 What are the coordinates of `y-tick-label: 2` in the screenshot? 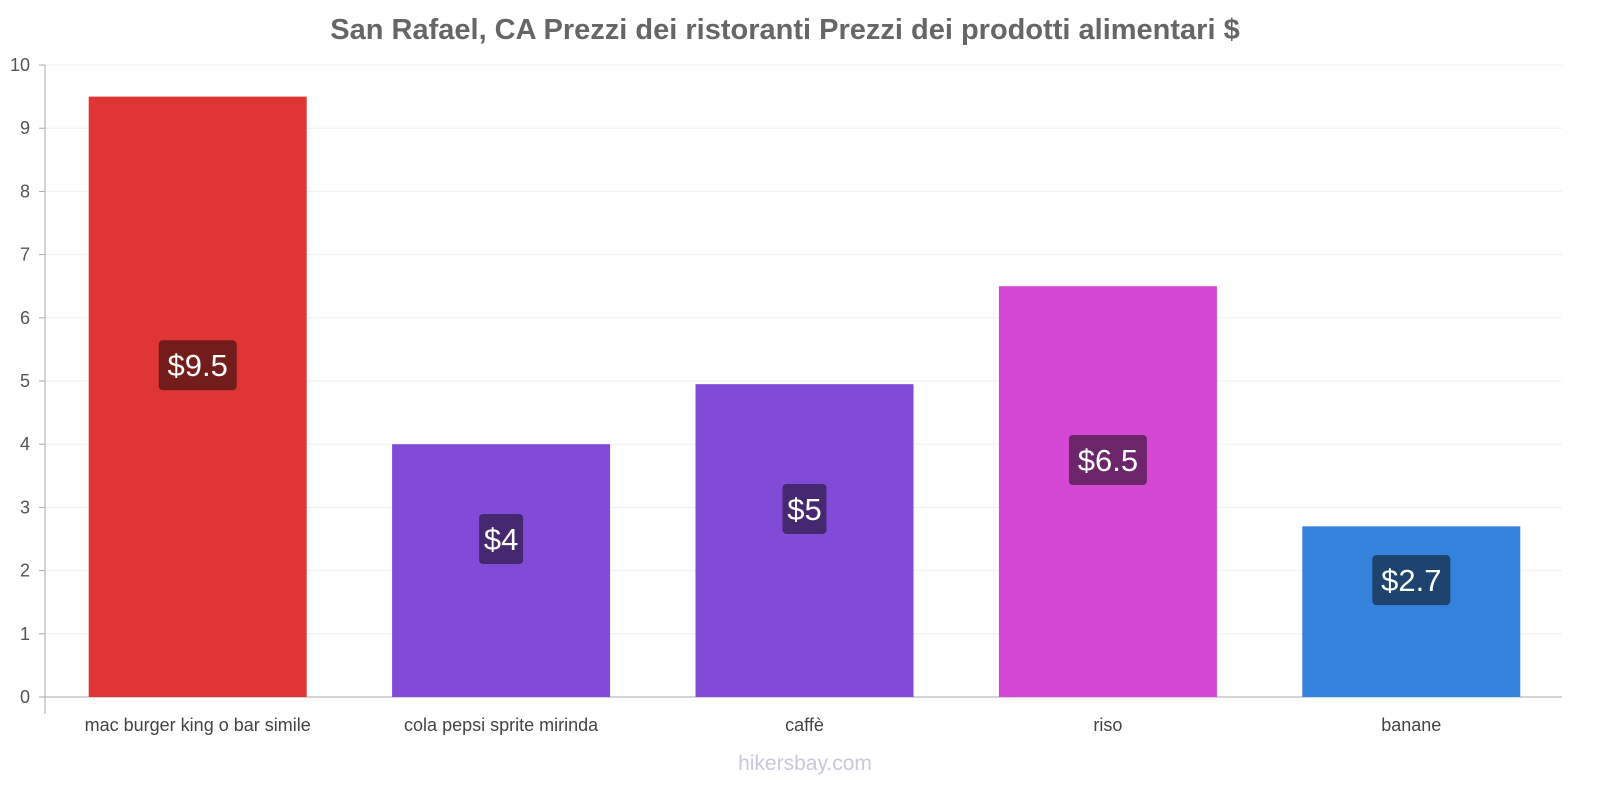 It's located at (25, 571).